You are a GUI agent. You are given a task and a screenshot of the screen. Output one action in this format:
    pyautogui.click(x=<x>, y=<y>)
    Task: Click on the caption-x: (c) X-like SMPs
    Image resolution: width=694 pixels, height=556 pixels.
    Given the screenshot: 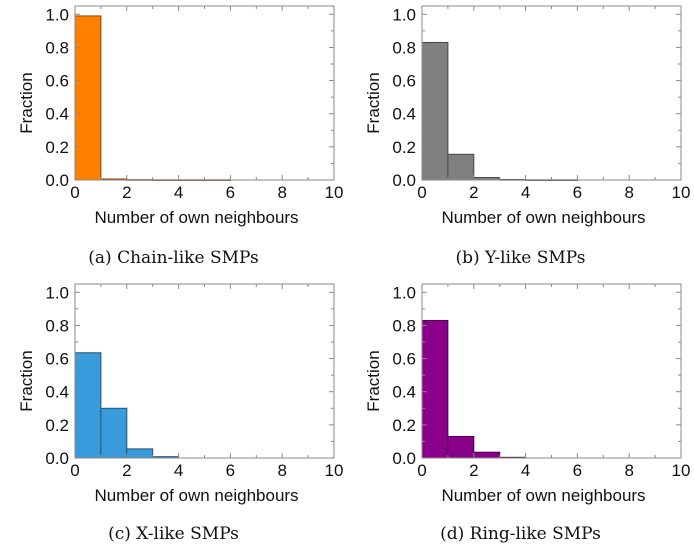 What is the action you would take?
    pyautogui.click(x=173, y=534)
    